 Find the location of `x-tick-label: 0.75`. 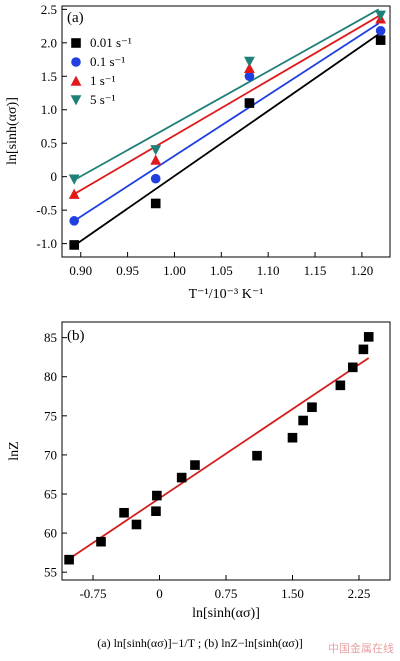

x-tick-label: 0.75 is located at coordinates (226, 593).